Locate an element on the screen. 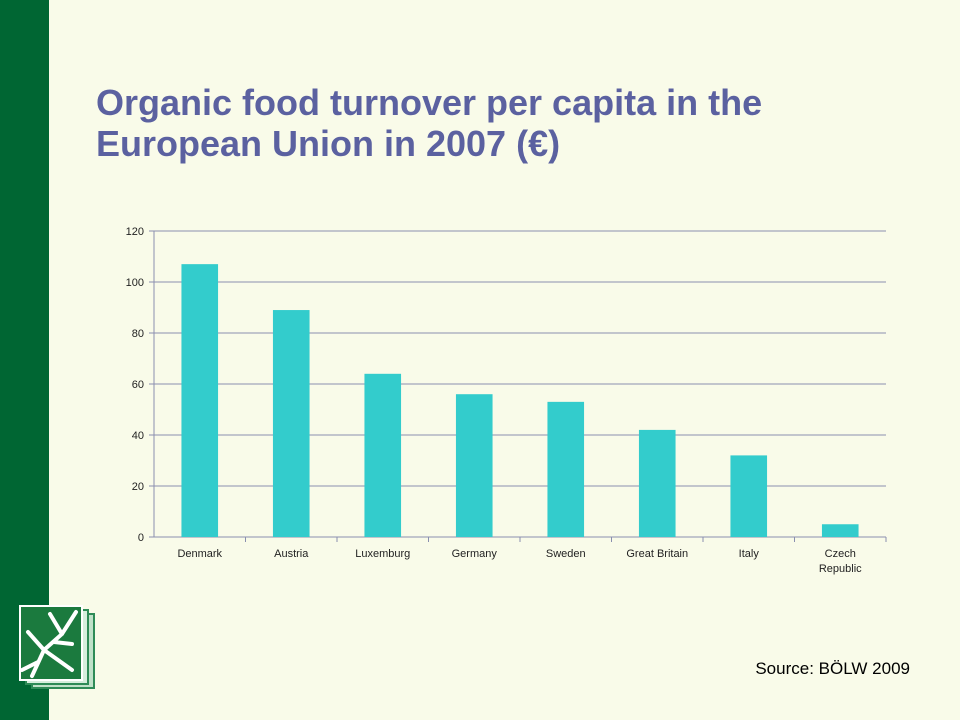 This screenshot has height=720, width=960. tree-book-logo-icon is located at coordinates (57, 647).